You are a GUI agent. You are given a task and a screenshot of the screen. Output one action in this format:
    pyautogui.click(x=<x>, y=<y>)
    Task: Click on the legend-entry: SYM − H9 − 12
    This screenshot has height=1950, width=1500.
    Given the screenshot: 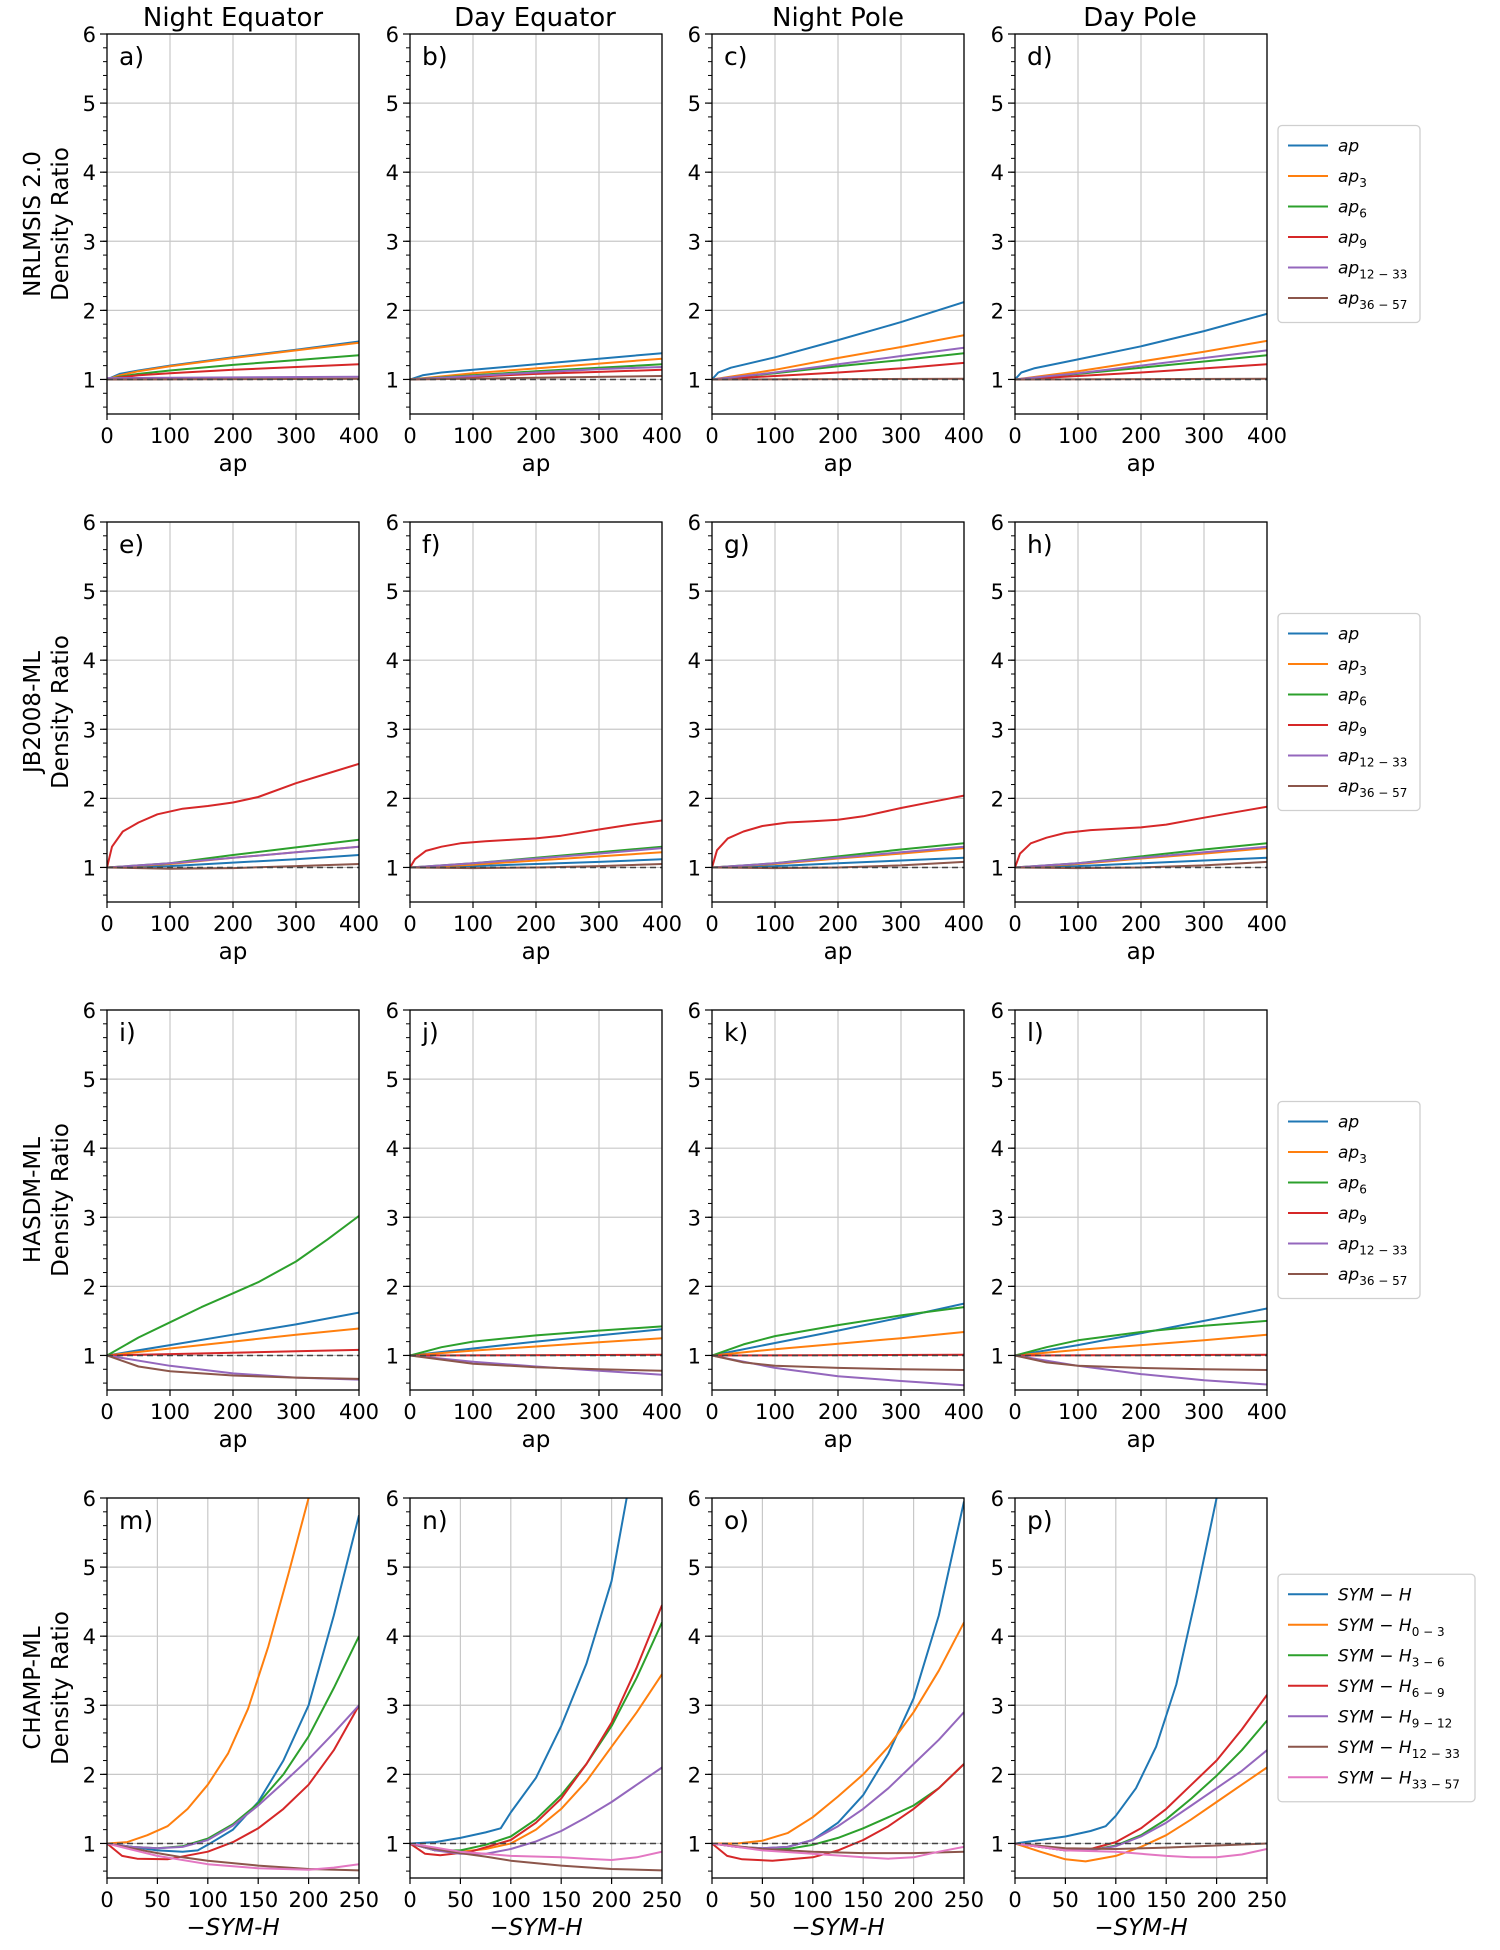 What is the action you would take?
    pyautogui.click(x=1395, y=1718)
    